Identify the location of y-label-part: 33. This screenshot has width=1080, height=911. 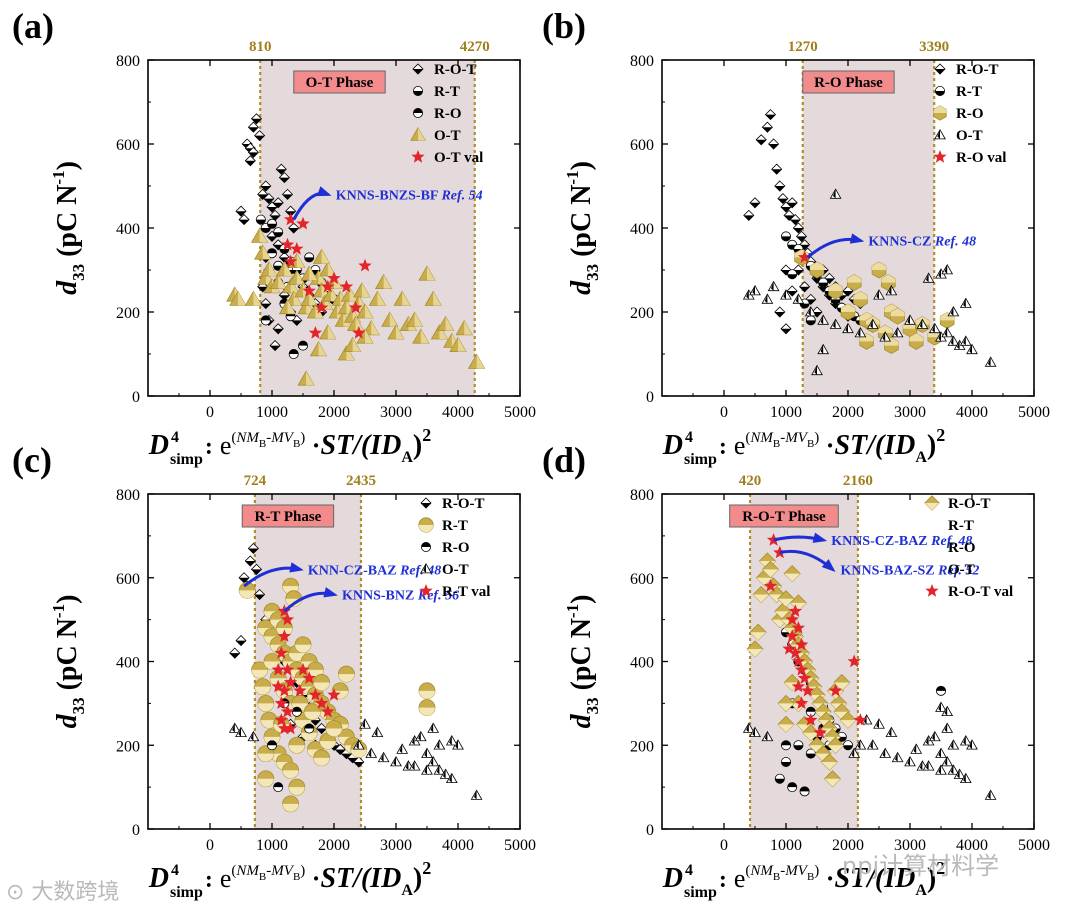
(592, 272).